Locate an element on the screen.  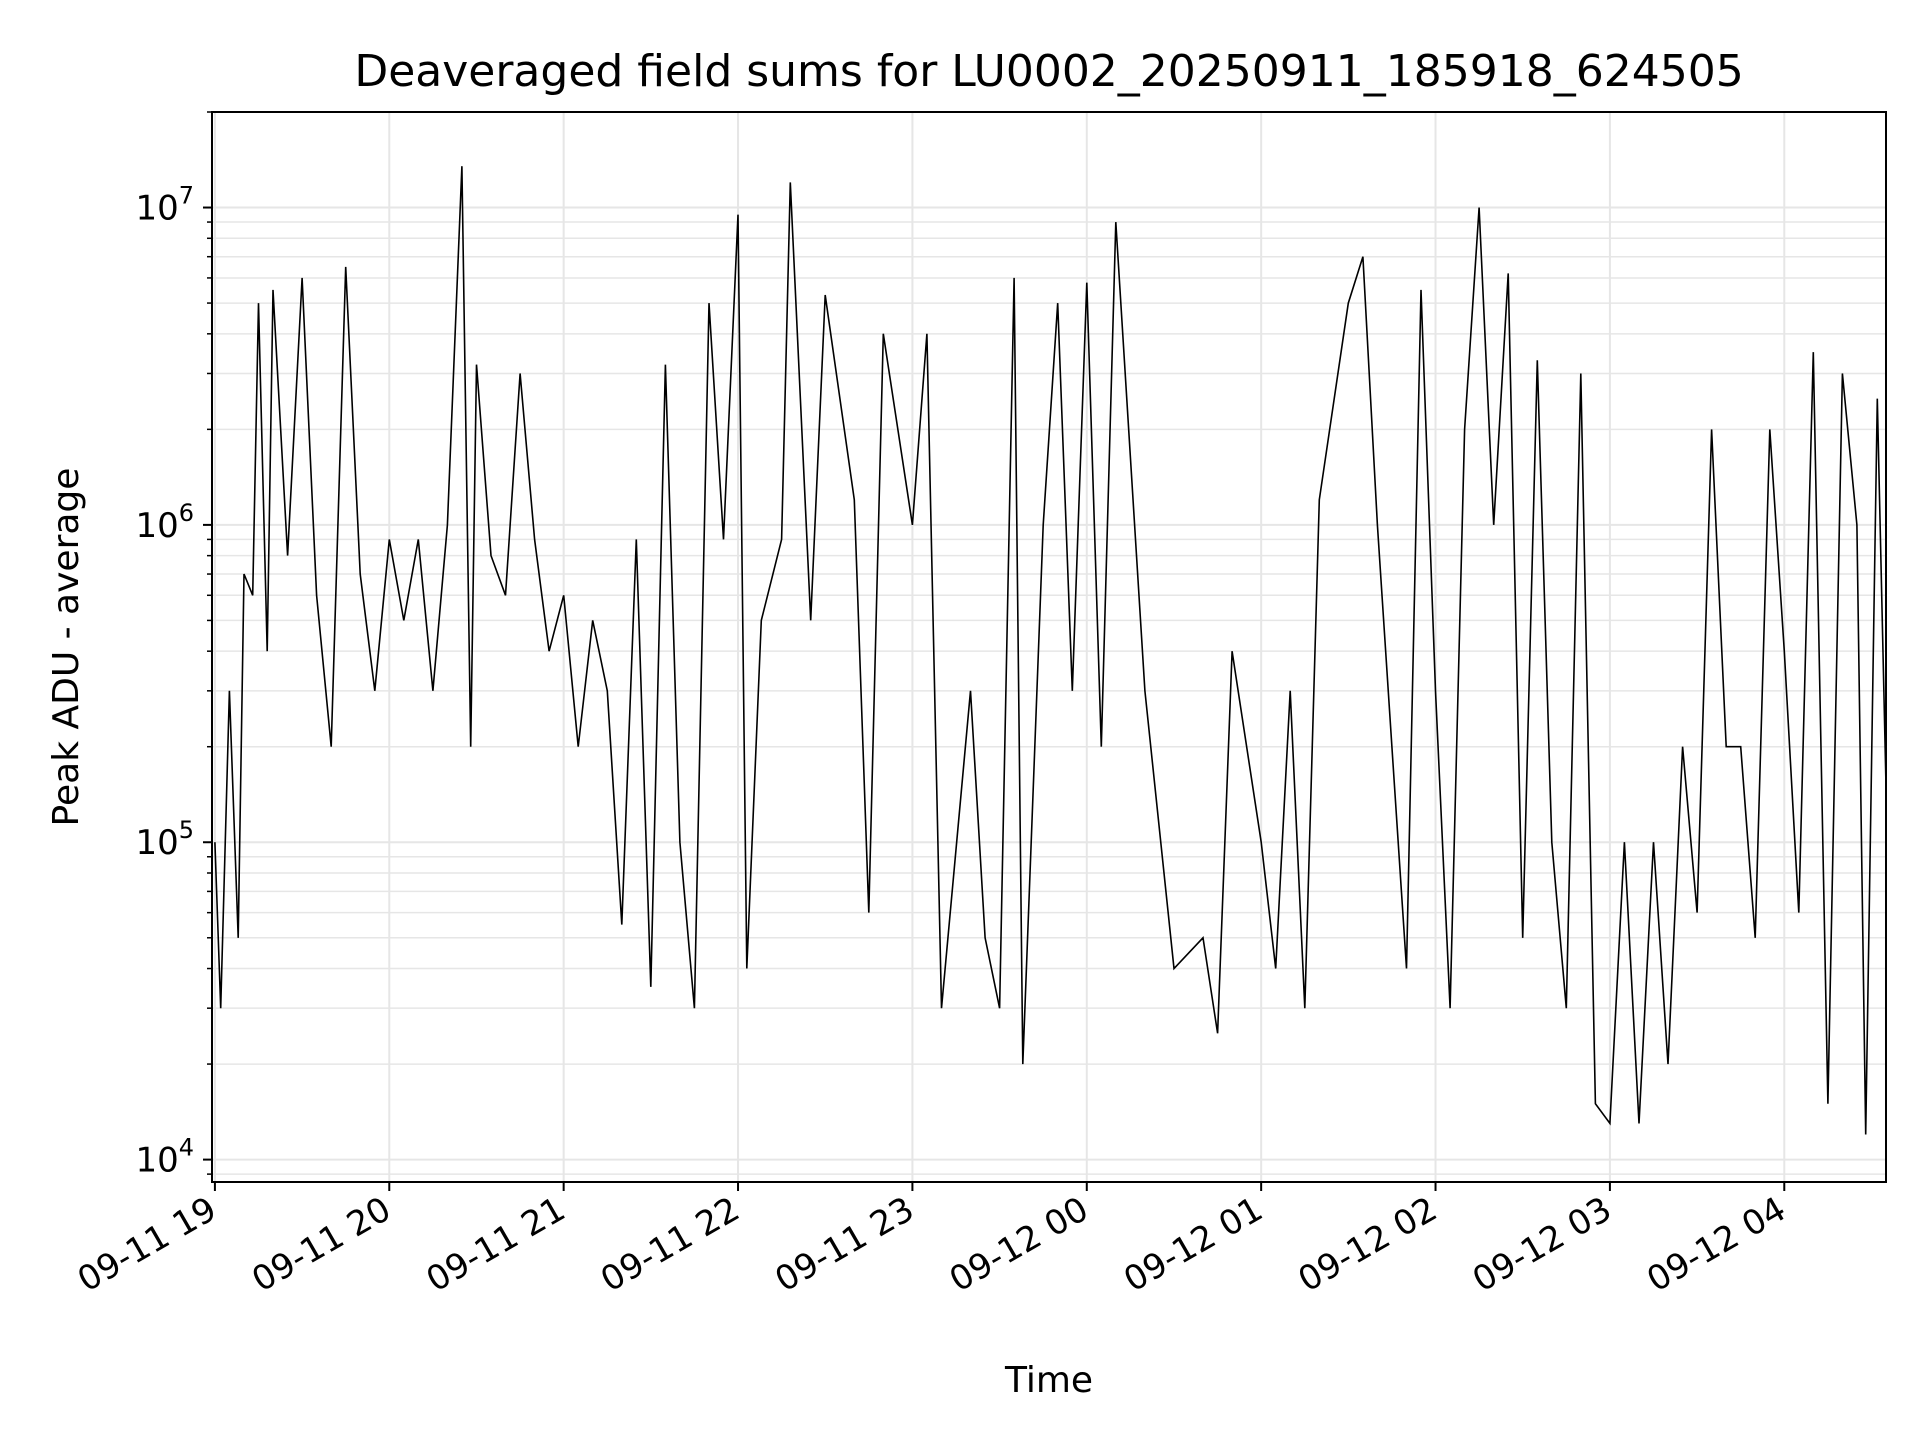
y-tick-label: 10⁴ is located at coordinates (164, 1157).